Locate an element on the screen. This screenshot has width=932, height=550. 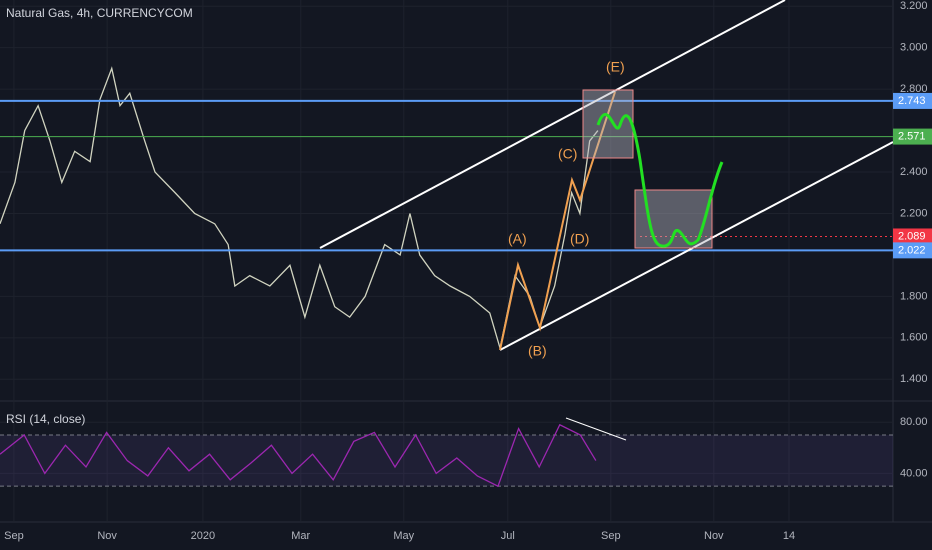
x-tick-label: 14 is located at coordinates (789, 536).